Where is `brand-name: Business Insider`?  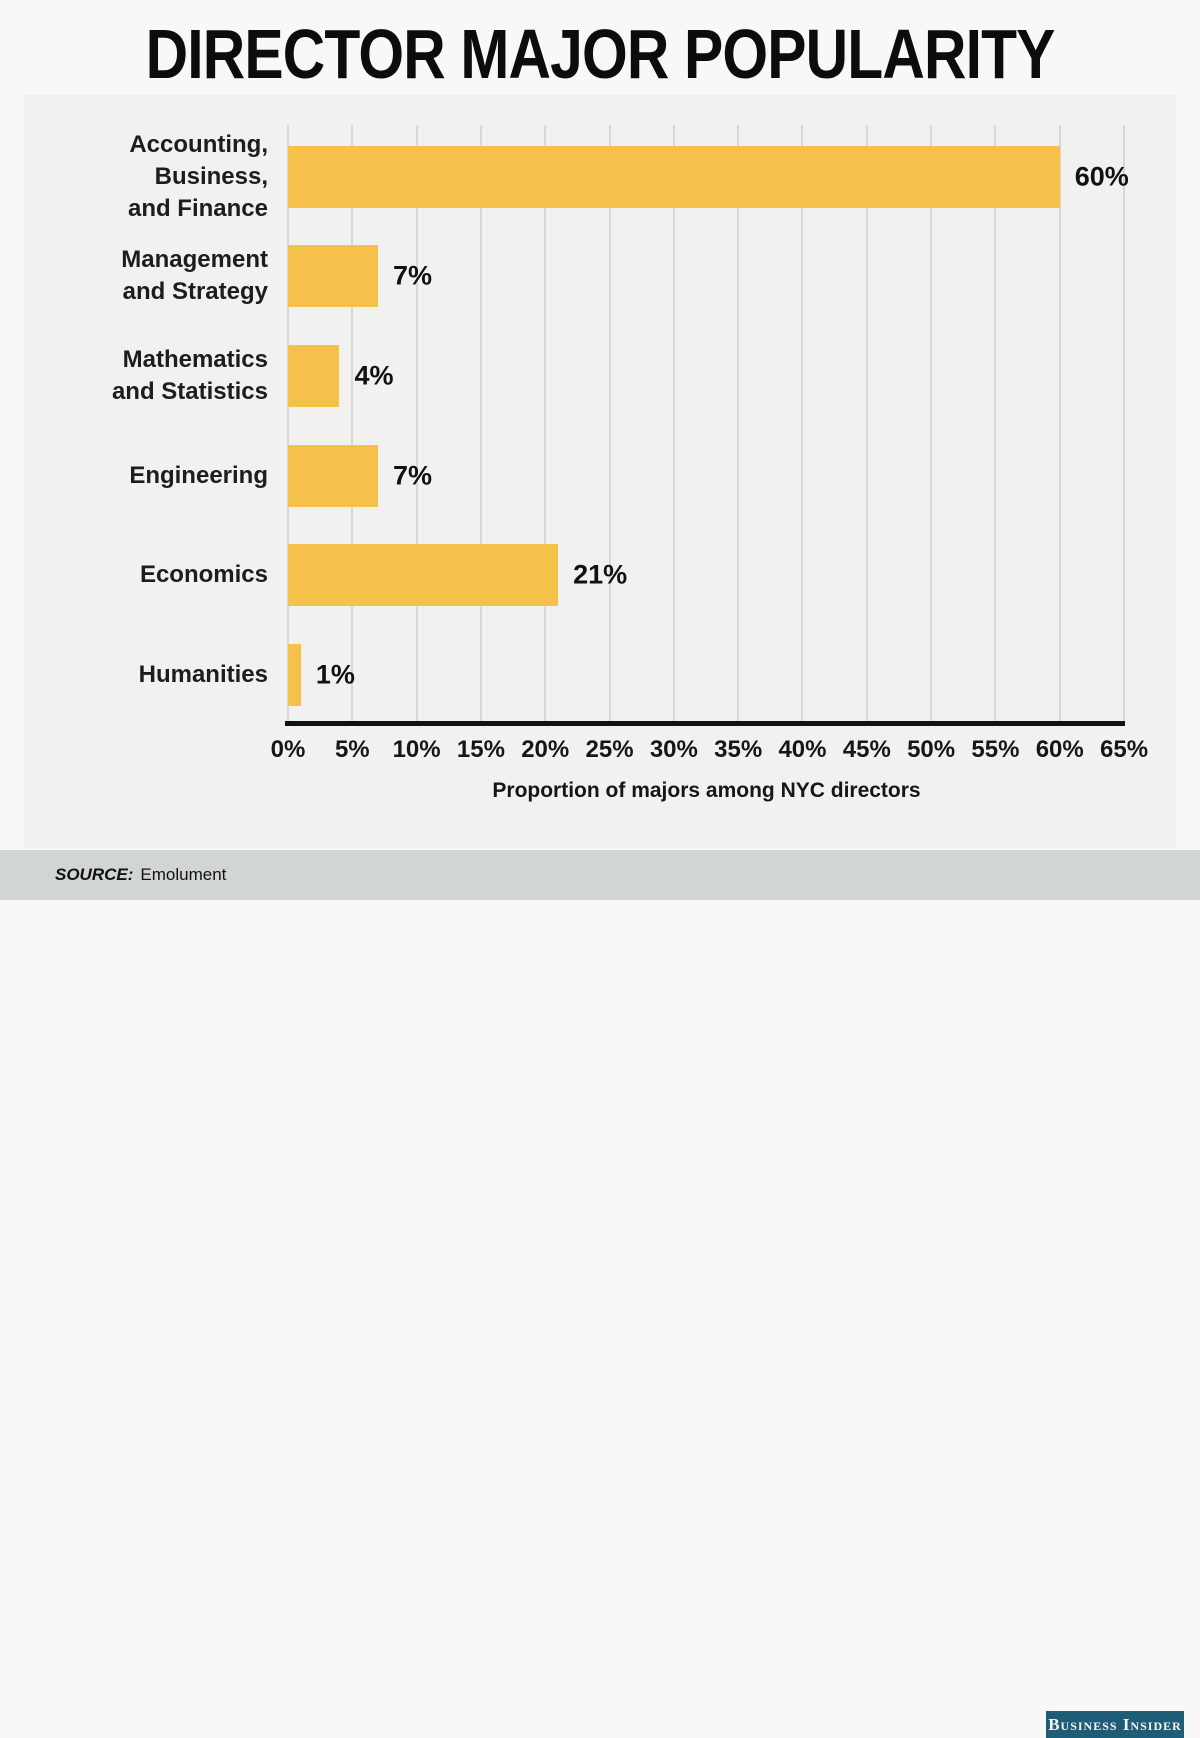 brand-name: Business Insider is located at coordinates (1115, 1724).